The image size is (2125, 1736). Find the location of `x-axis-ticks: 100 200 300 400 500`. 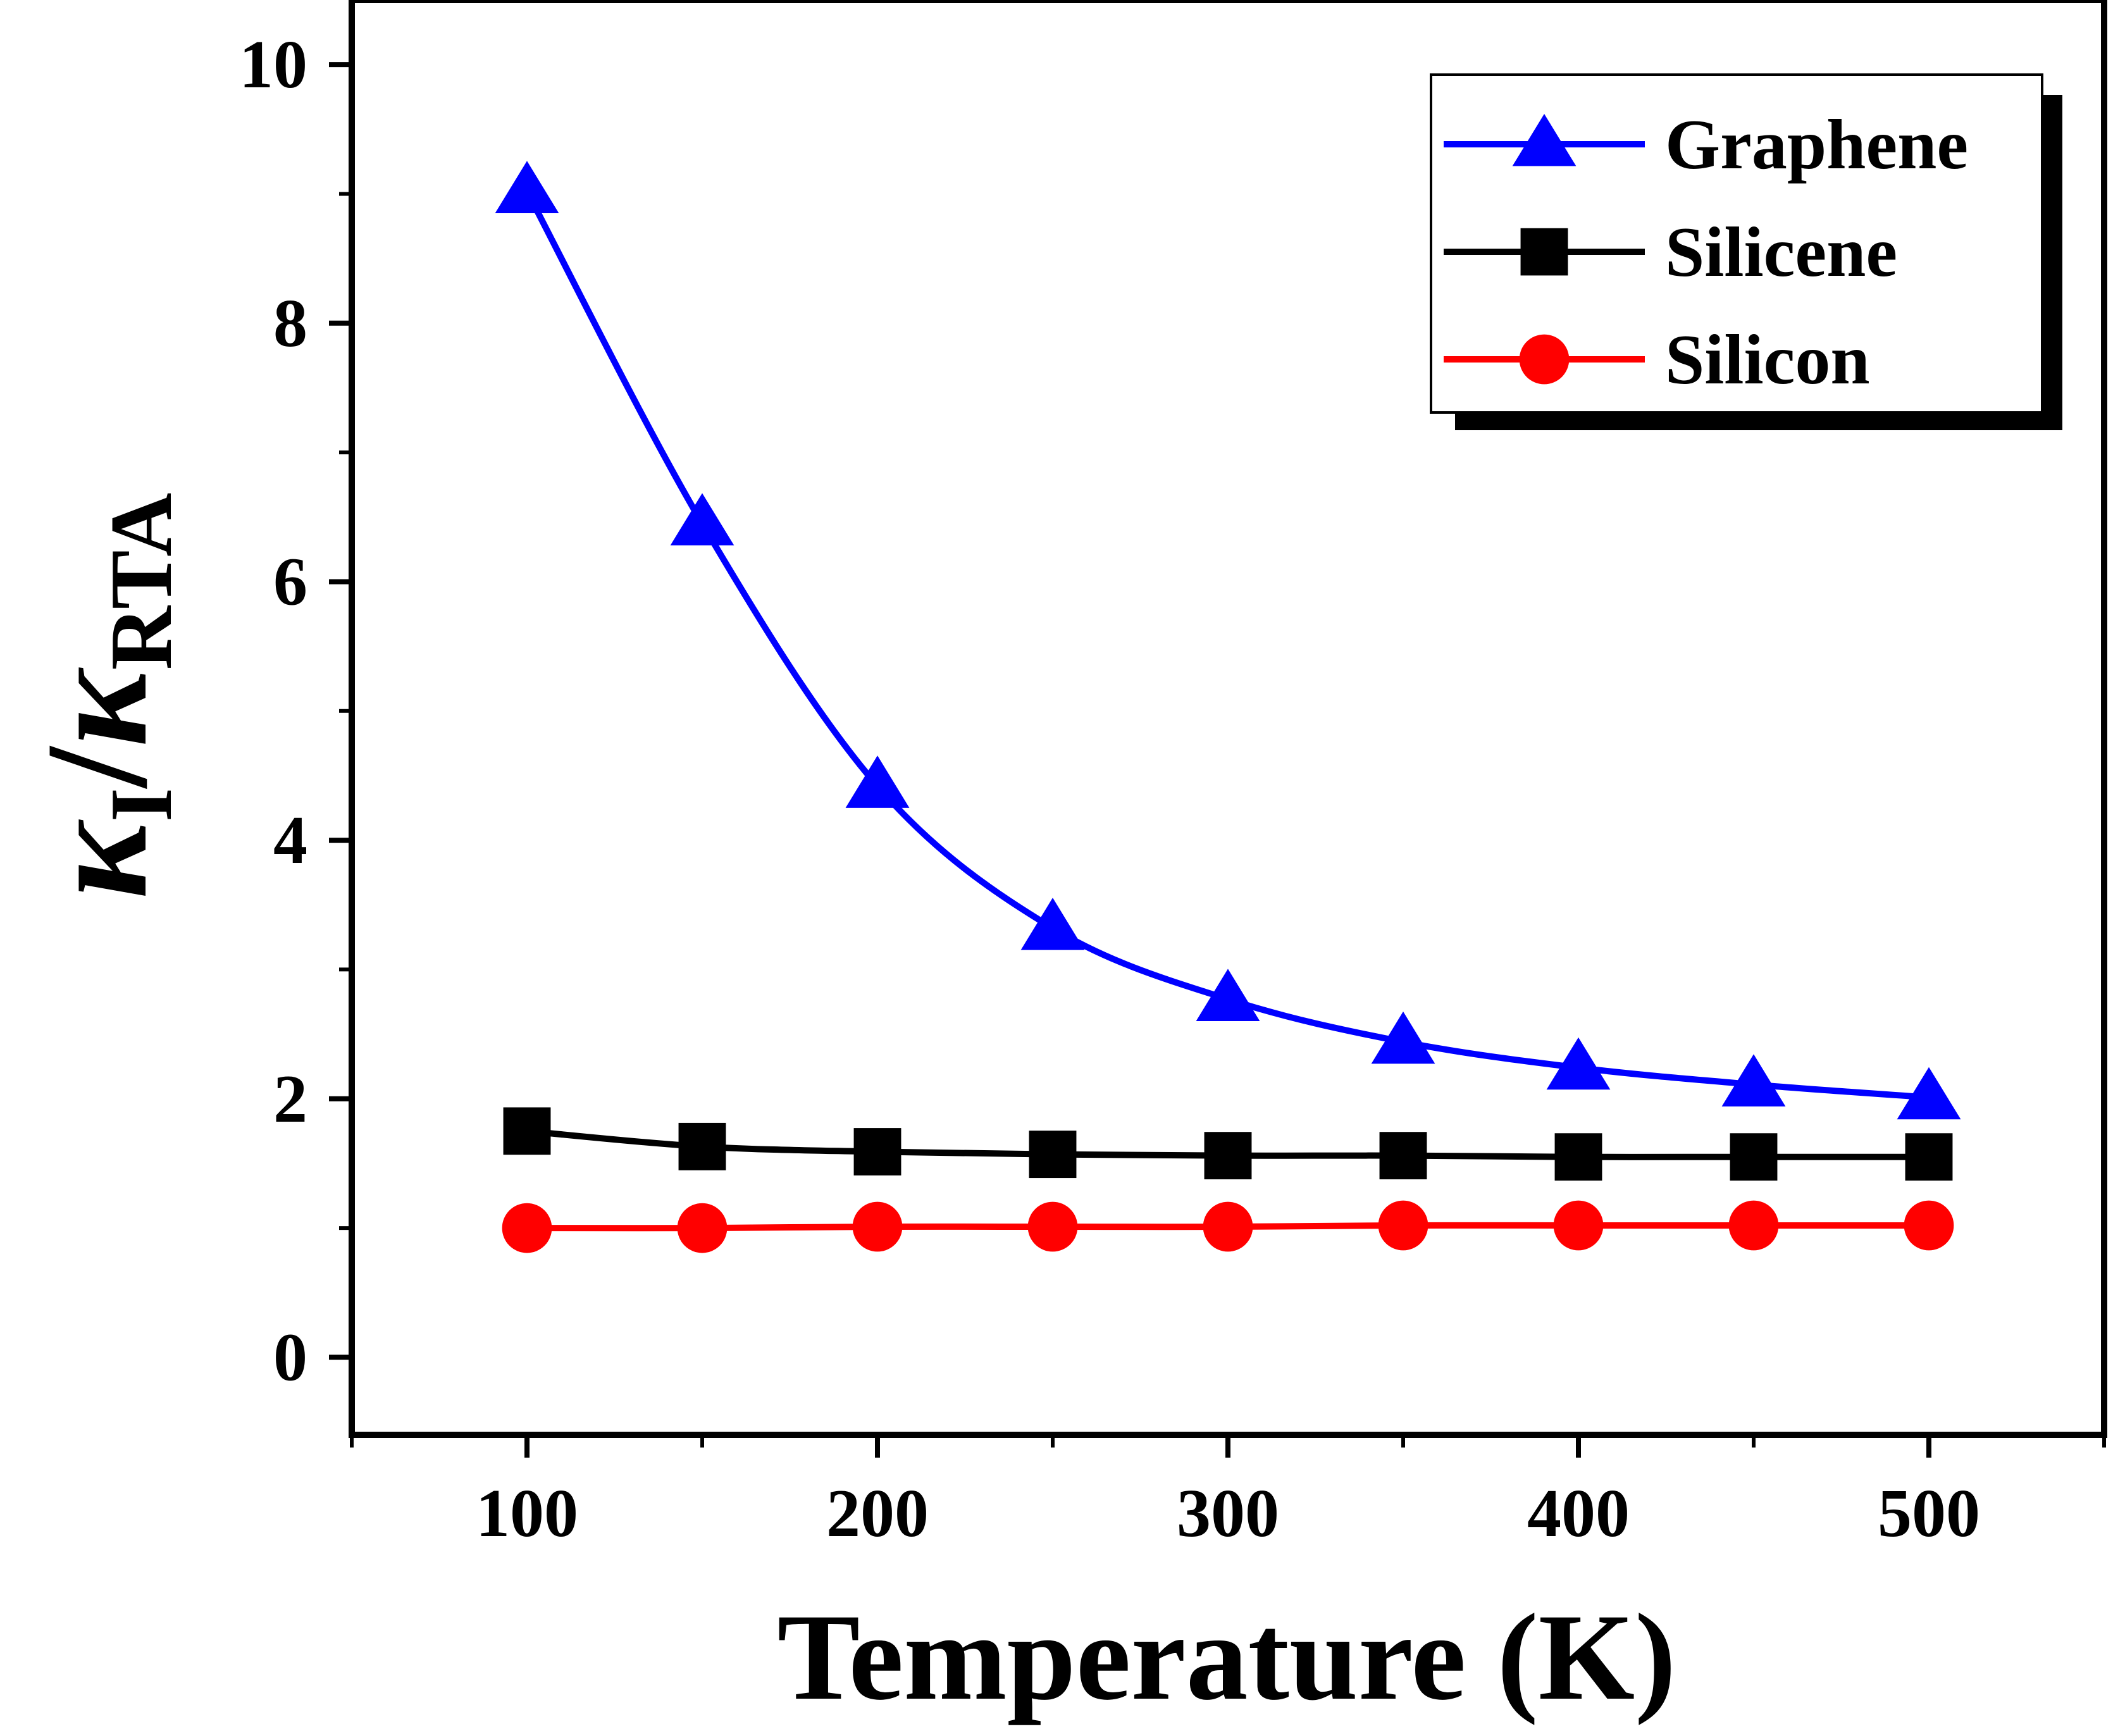

x-axis-ticks: 100 200 300 400 500 is located at coordinates (1228, 1493).